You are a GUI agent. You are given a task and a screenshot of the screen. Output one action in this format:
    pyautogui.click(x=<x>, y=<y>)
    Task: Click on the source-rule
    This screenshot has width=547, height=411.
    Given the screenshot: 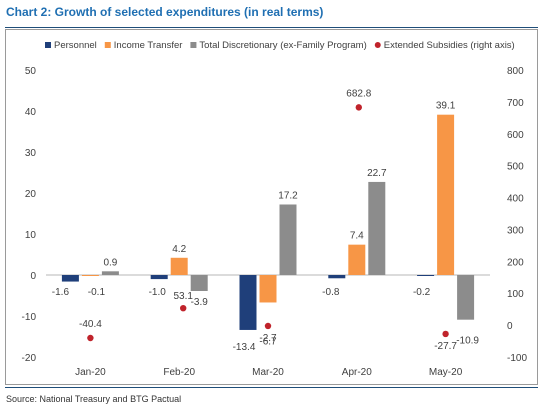 What is the action you would take?
    pyautogui.click(x=271, y=387)
    